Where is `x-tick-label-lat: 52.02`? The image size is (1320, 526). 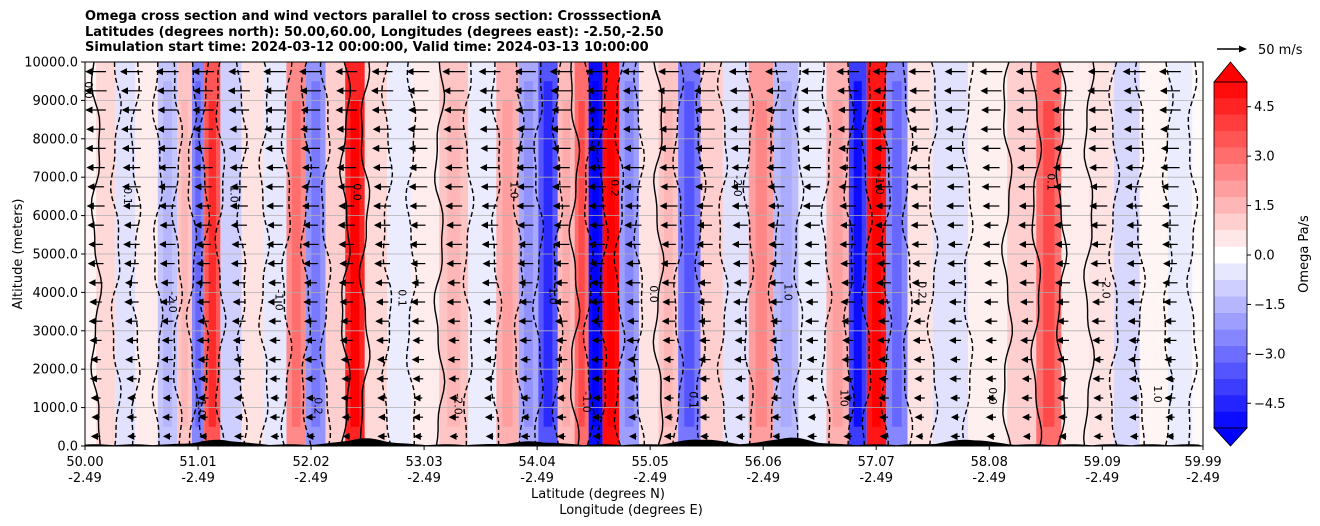
x-tick-label-lat: 52.02 is located at coordinates (310, 462).